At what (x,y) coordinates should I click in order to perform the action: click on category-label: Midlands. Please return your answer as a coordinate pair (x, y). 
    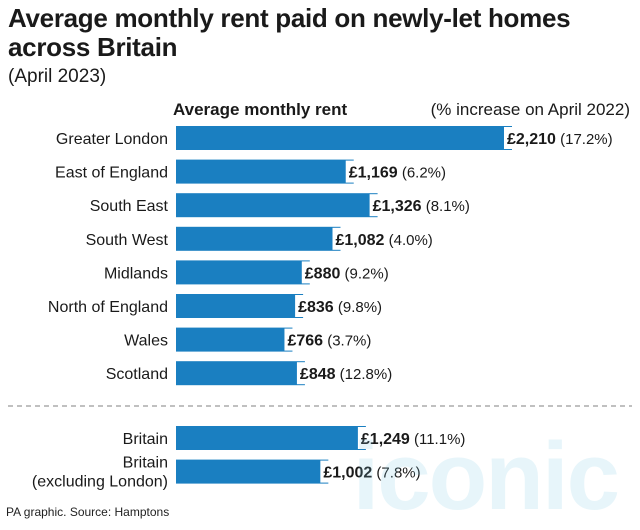
    Looking at the image, I should click on (136, 273).